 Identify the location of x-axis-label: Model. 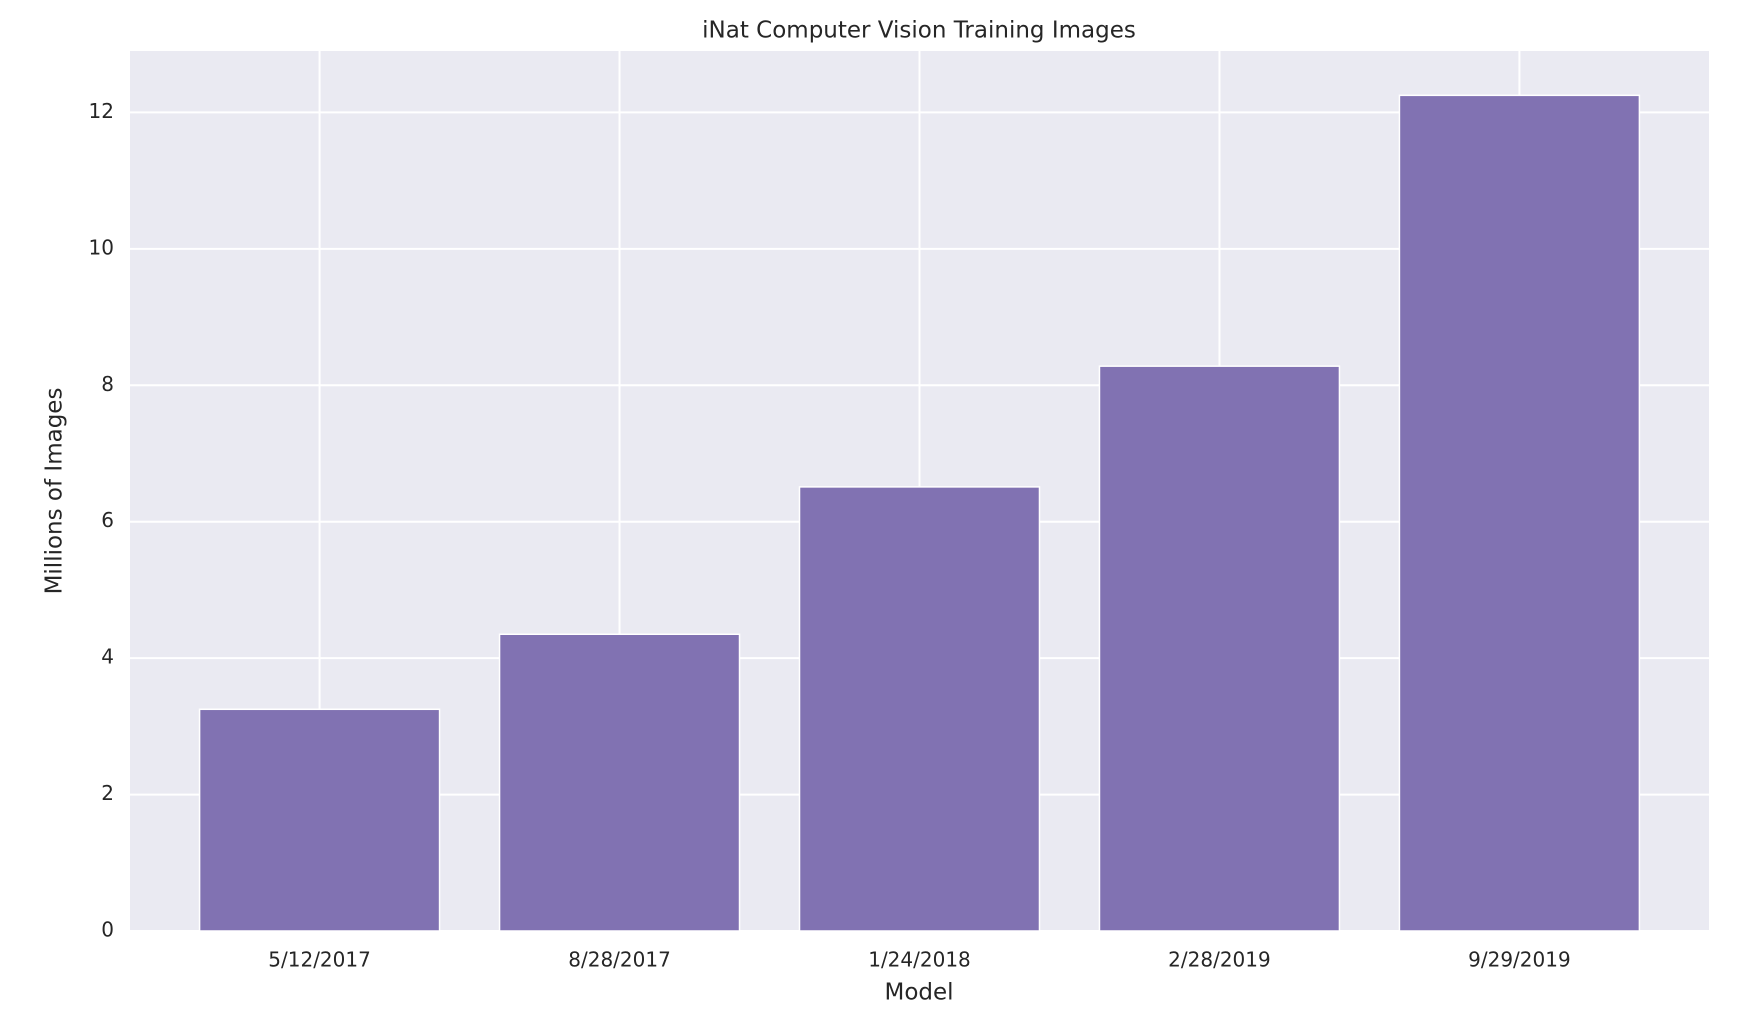
(918, 993).